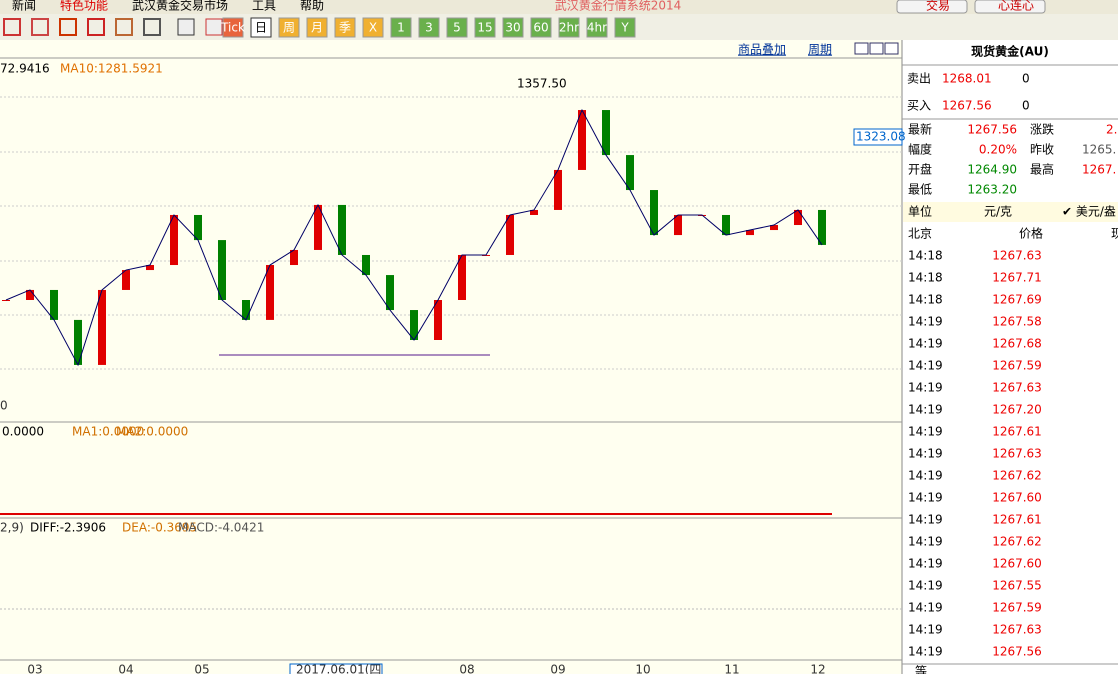 The image size is (1118, 674). I want to click on stat-value: 1267.56, so click(992, 130).